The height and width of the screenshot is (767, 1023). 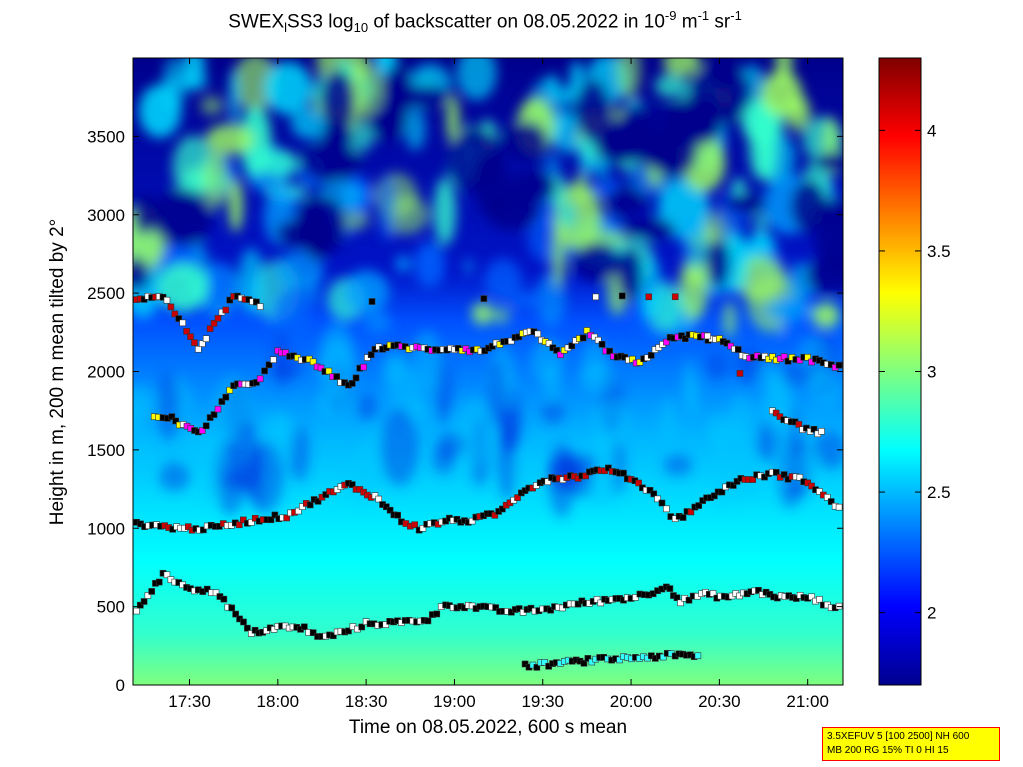 What do you see at coordinates (898, 736) in the screenshot?
I see `info-box-line-1: 3.5XEFUV 5 [100 2500] NH 600` at bounding box center [898, 736].